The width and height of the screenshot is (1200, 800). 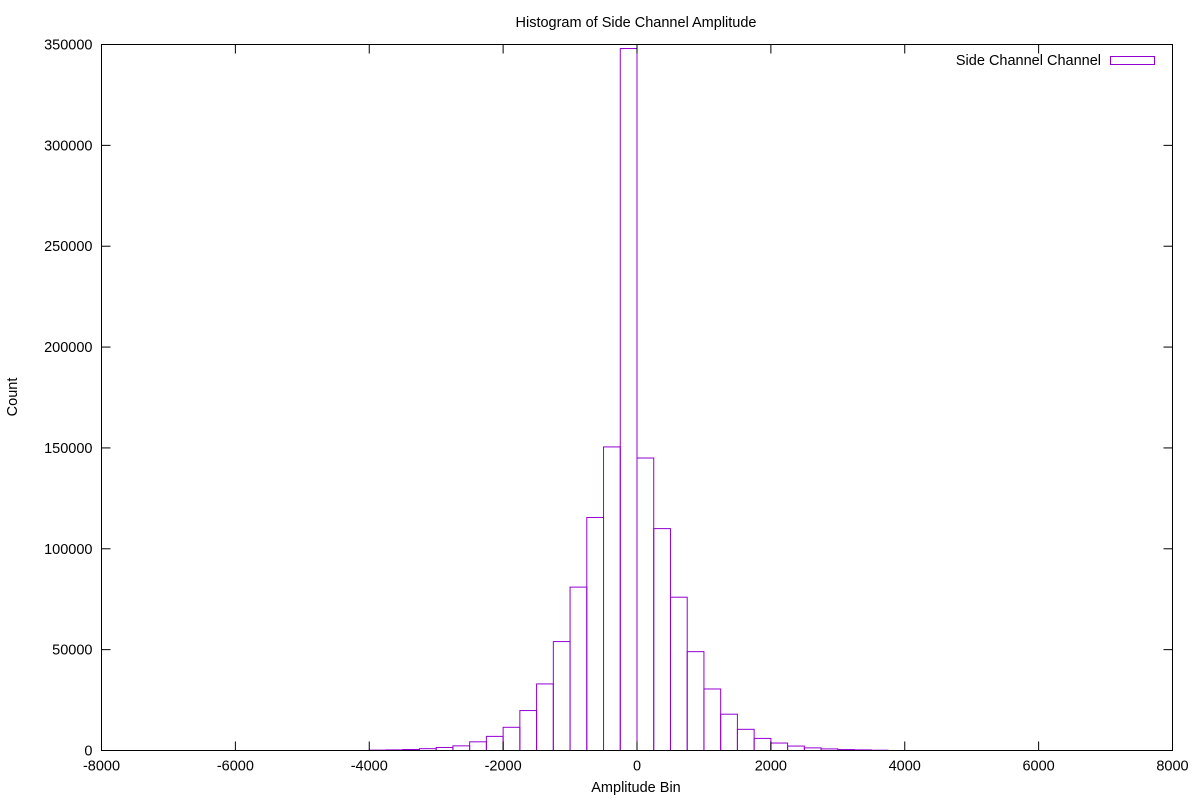 I want to click on x-axis-label: Amplitude Bin, so click(x=635, y=788).